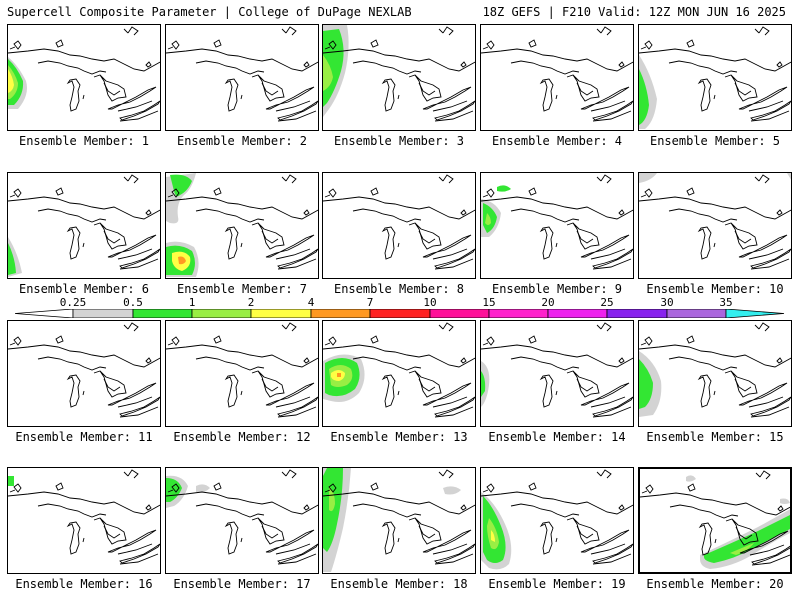  Describe the element at coordinates (715, 584) in the screenshot. I see `ensemble-member-label: Ensemble Member: 20` at that location.